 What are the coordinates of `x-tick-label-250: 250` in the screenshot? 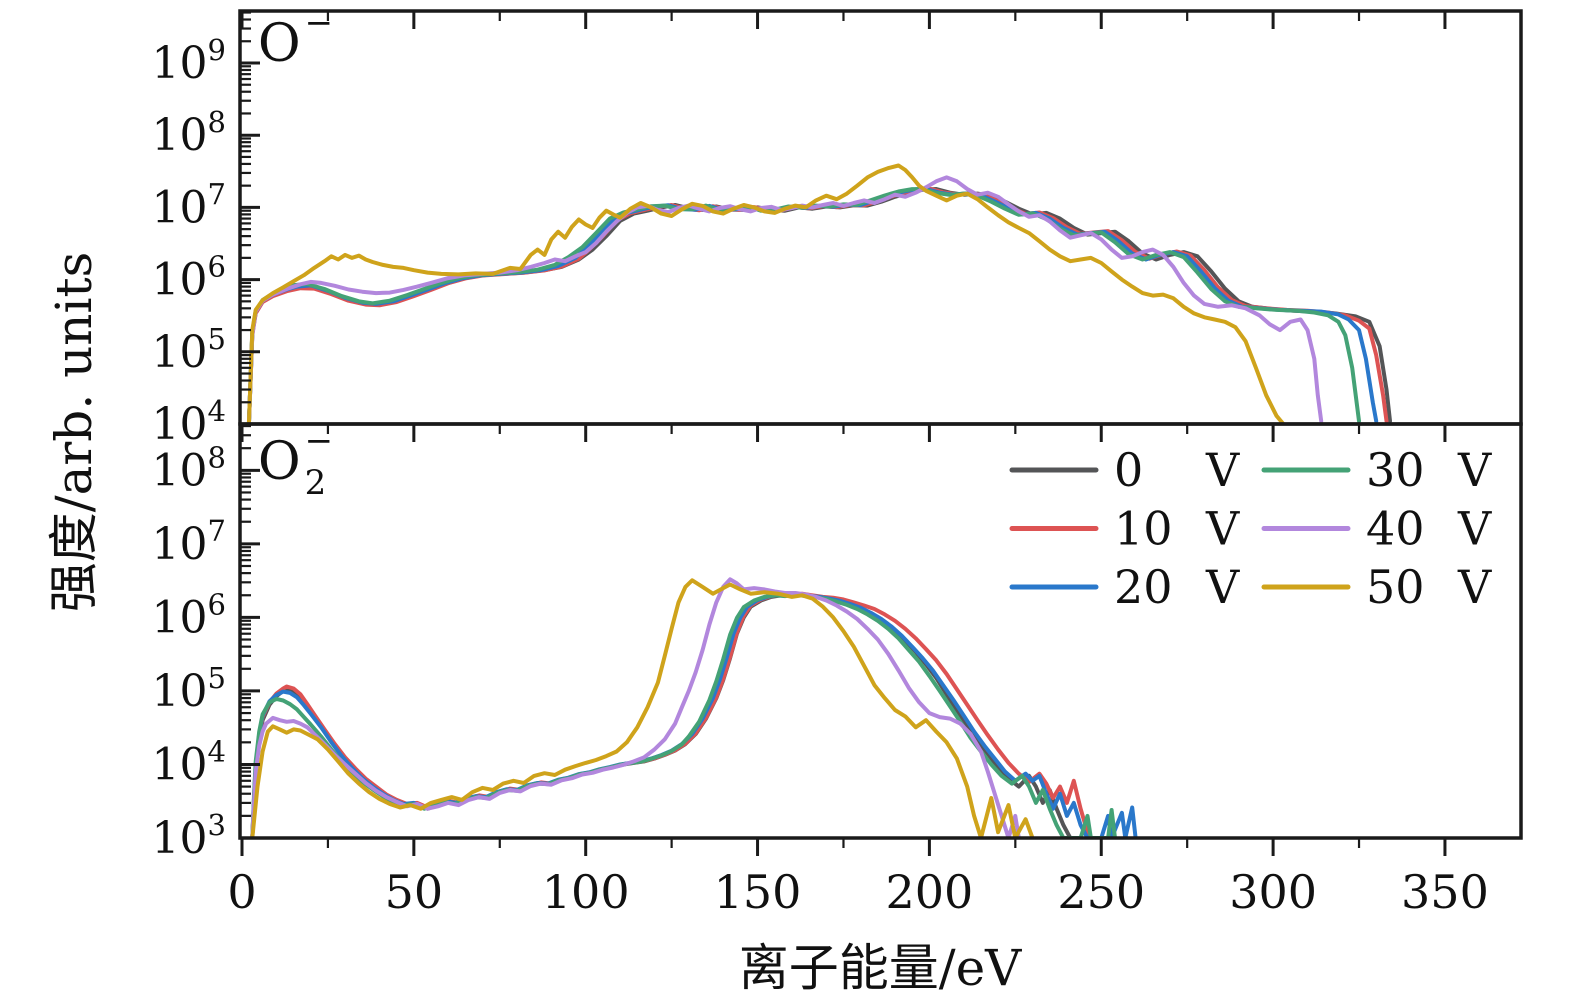 It's located at (1101, 892).